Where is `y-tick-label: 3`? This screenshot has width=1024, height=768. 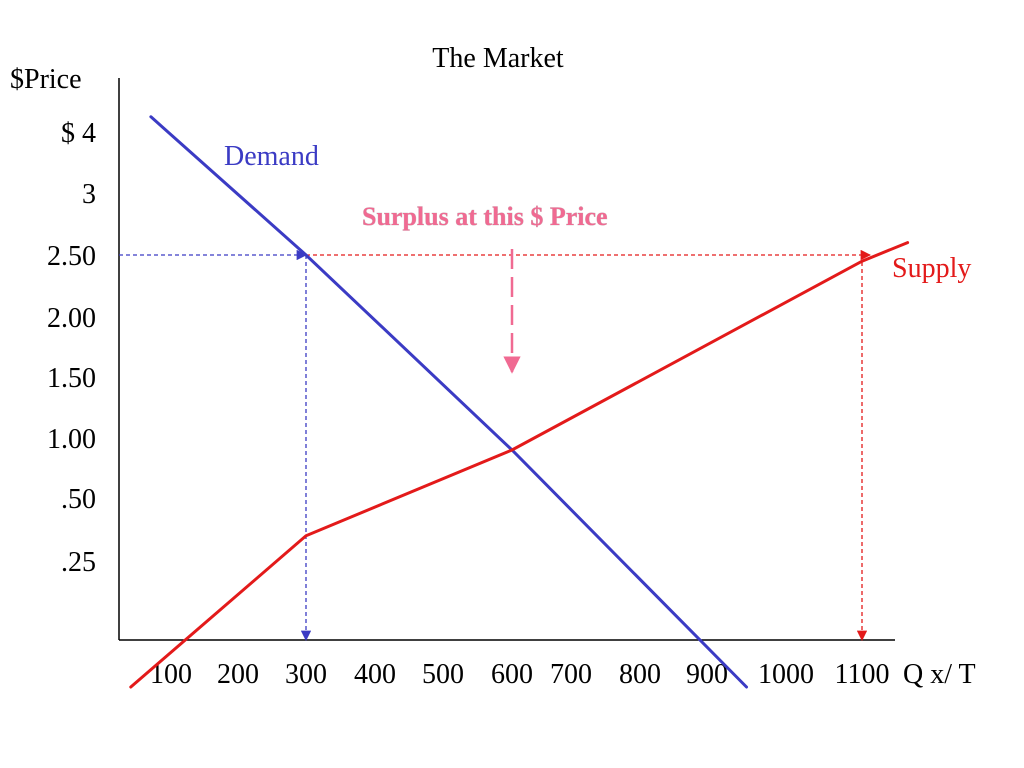
y-tick-label: 3 is located at coordinates (89, 194).